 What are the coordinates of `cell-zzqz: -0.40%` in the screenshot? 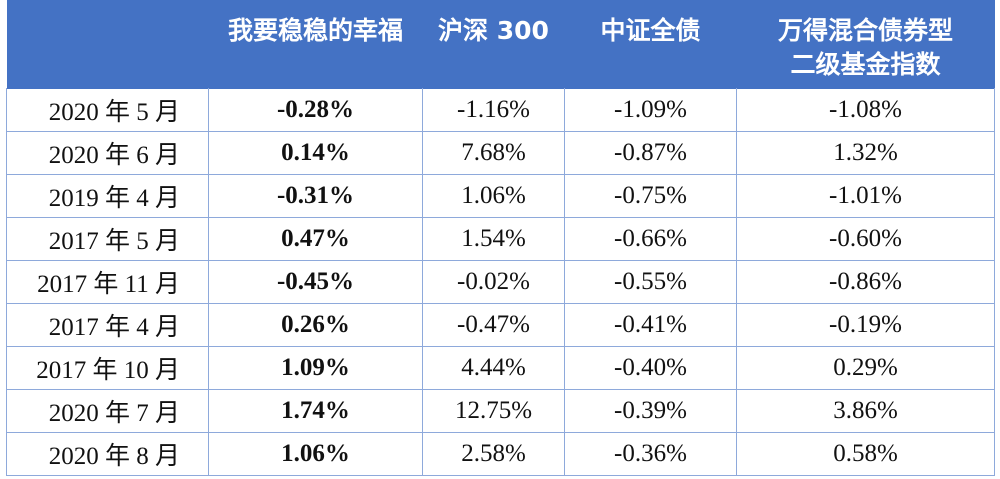 It's located at (650, 368).